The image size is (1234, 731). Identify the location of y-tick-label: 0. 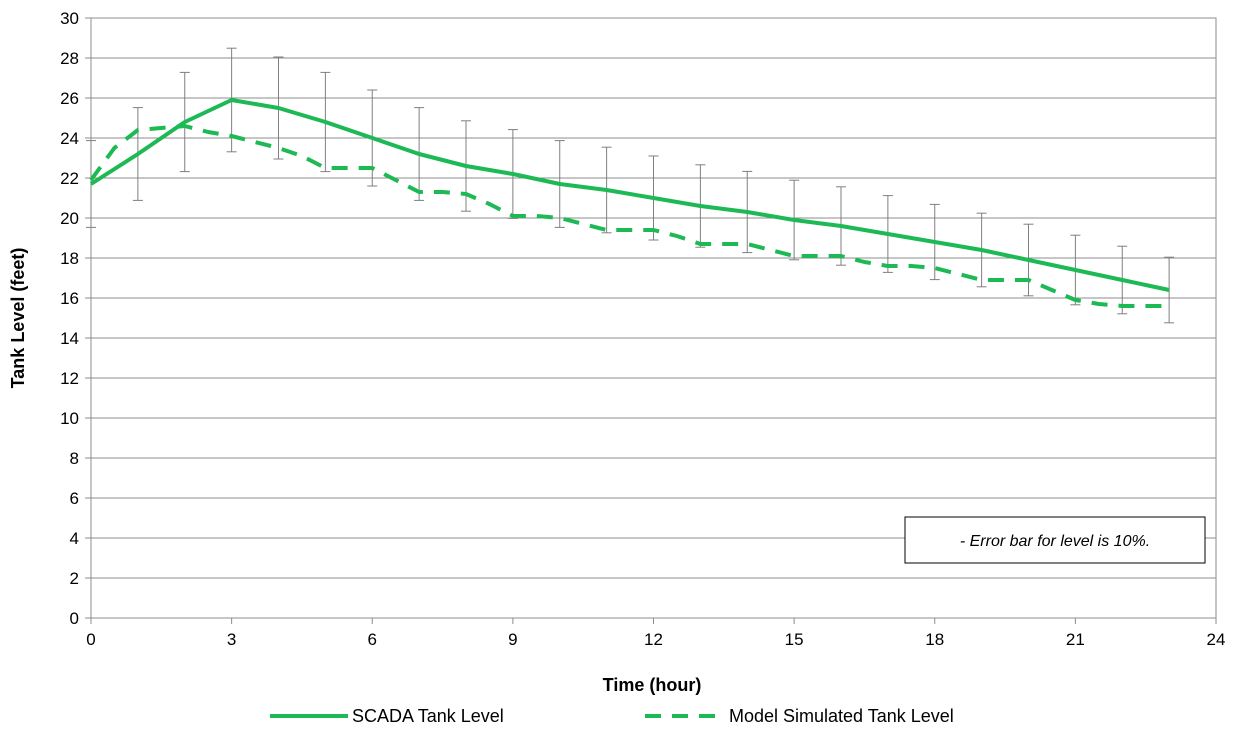
(74, 618).